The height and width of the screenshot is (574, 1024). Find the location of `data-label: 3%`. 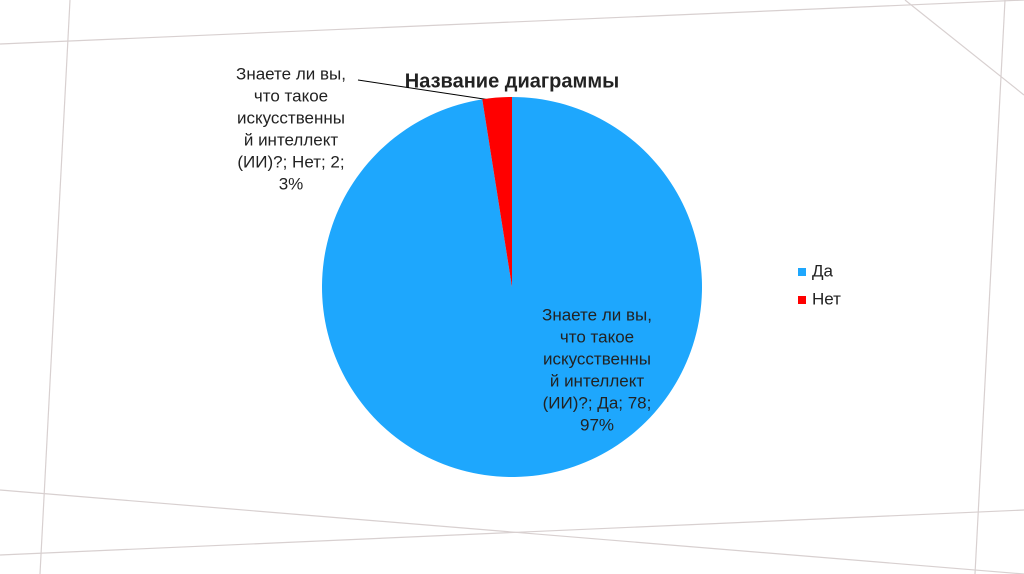

data-label: 3% is located at coordinates (291, 183).